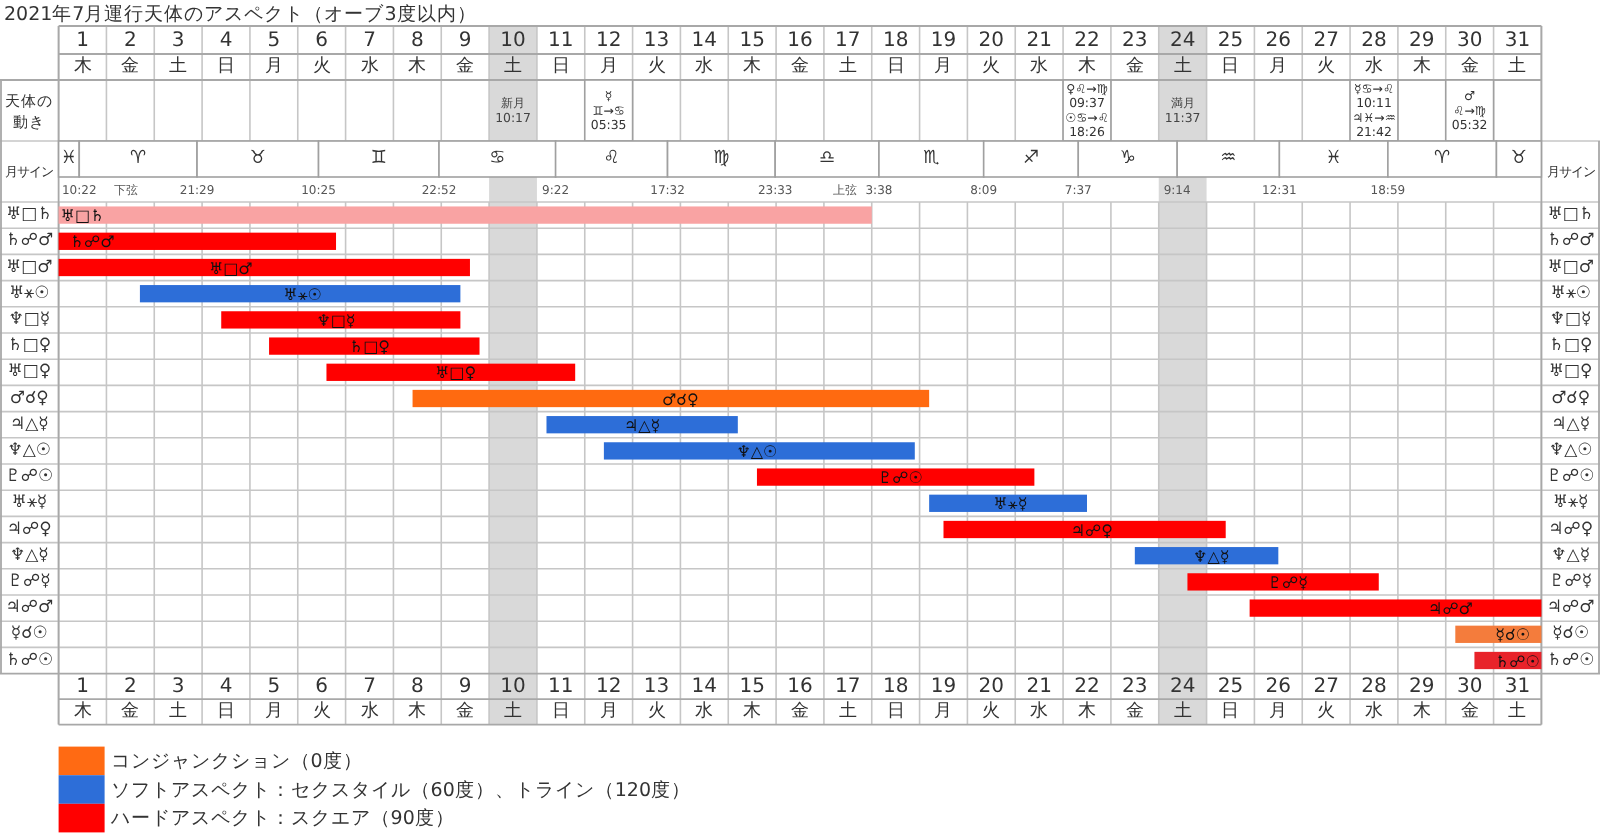  Describe the element at coordinates (369, 53) in the screenshot. I see `x2-tick-label: 7 水` at that location.